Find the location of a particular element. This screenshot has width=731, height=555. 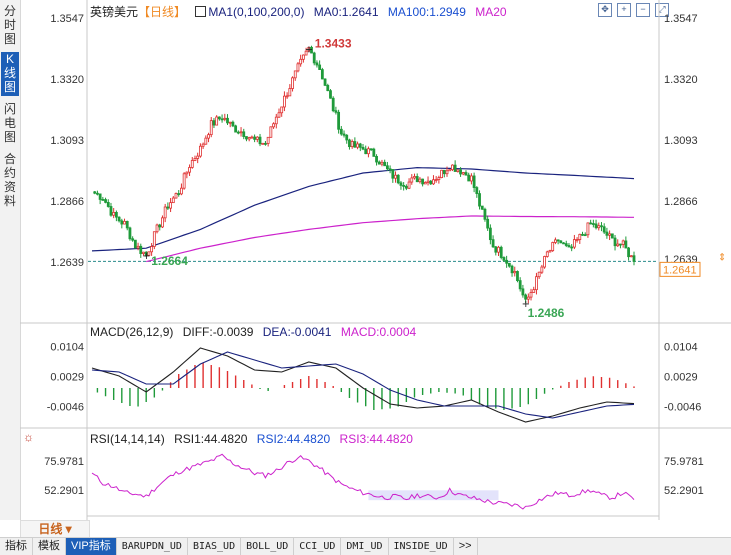

tab-barupdn: BARUPDN_UD is located at coordinates (152, 546).